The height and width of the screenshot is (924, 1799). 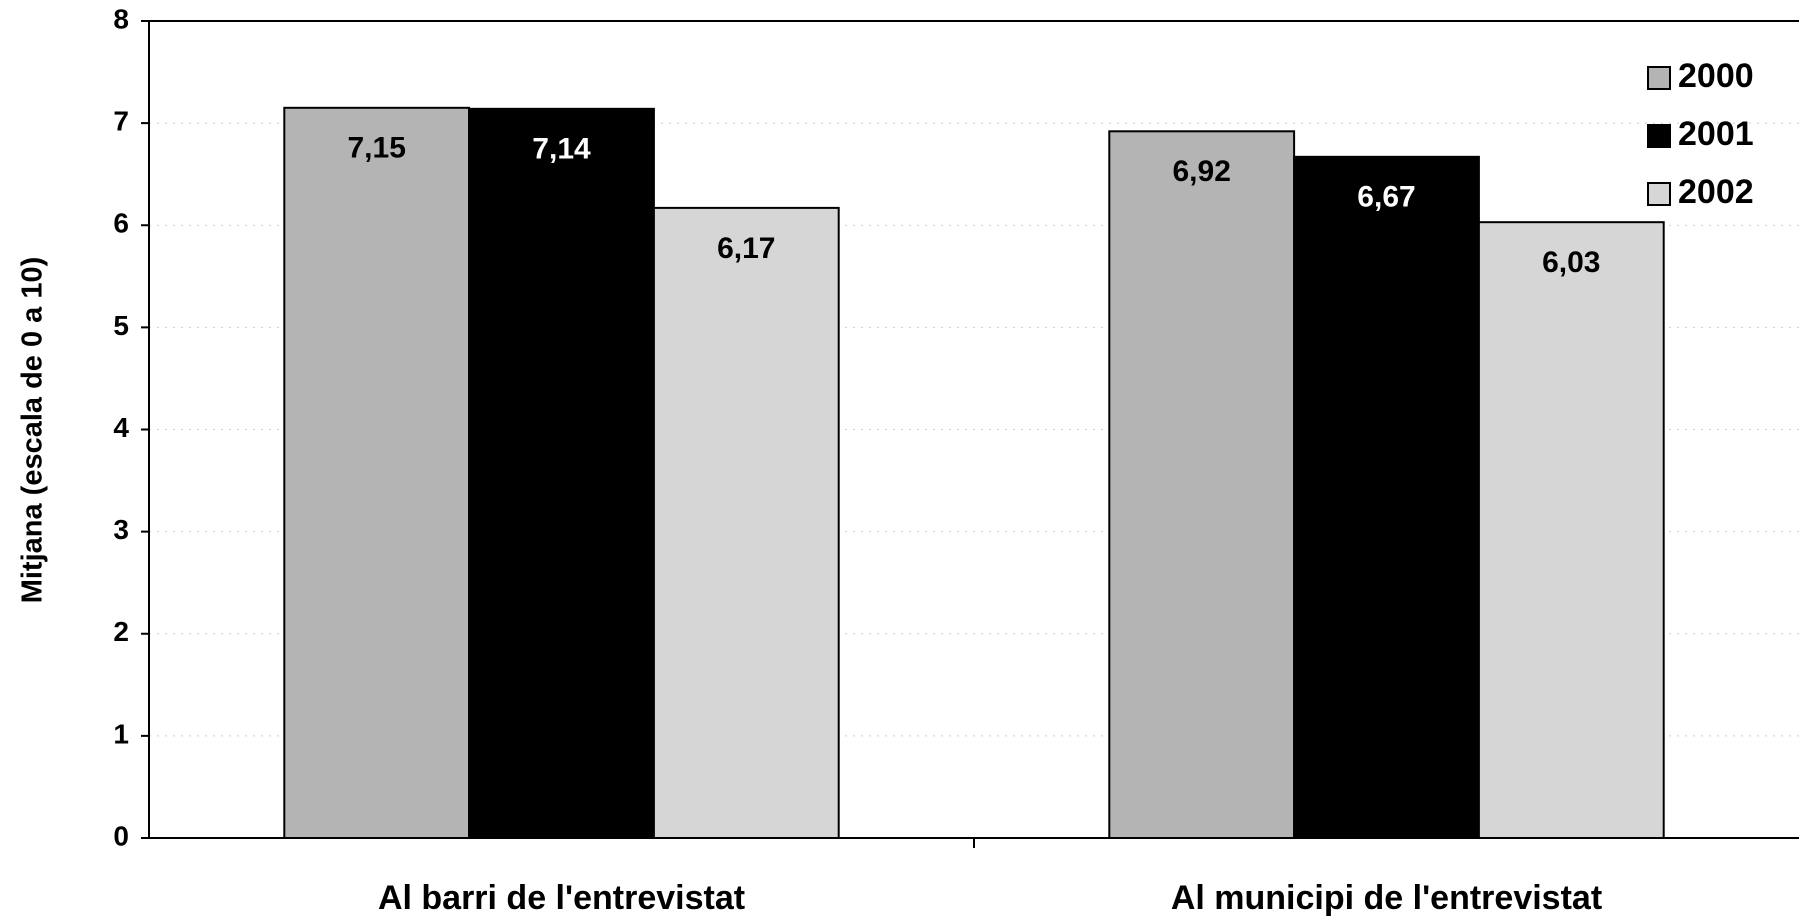 I want to click on y-tick-label: 1, so click(x=121, y=733).